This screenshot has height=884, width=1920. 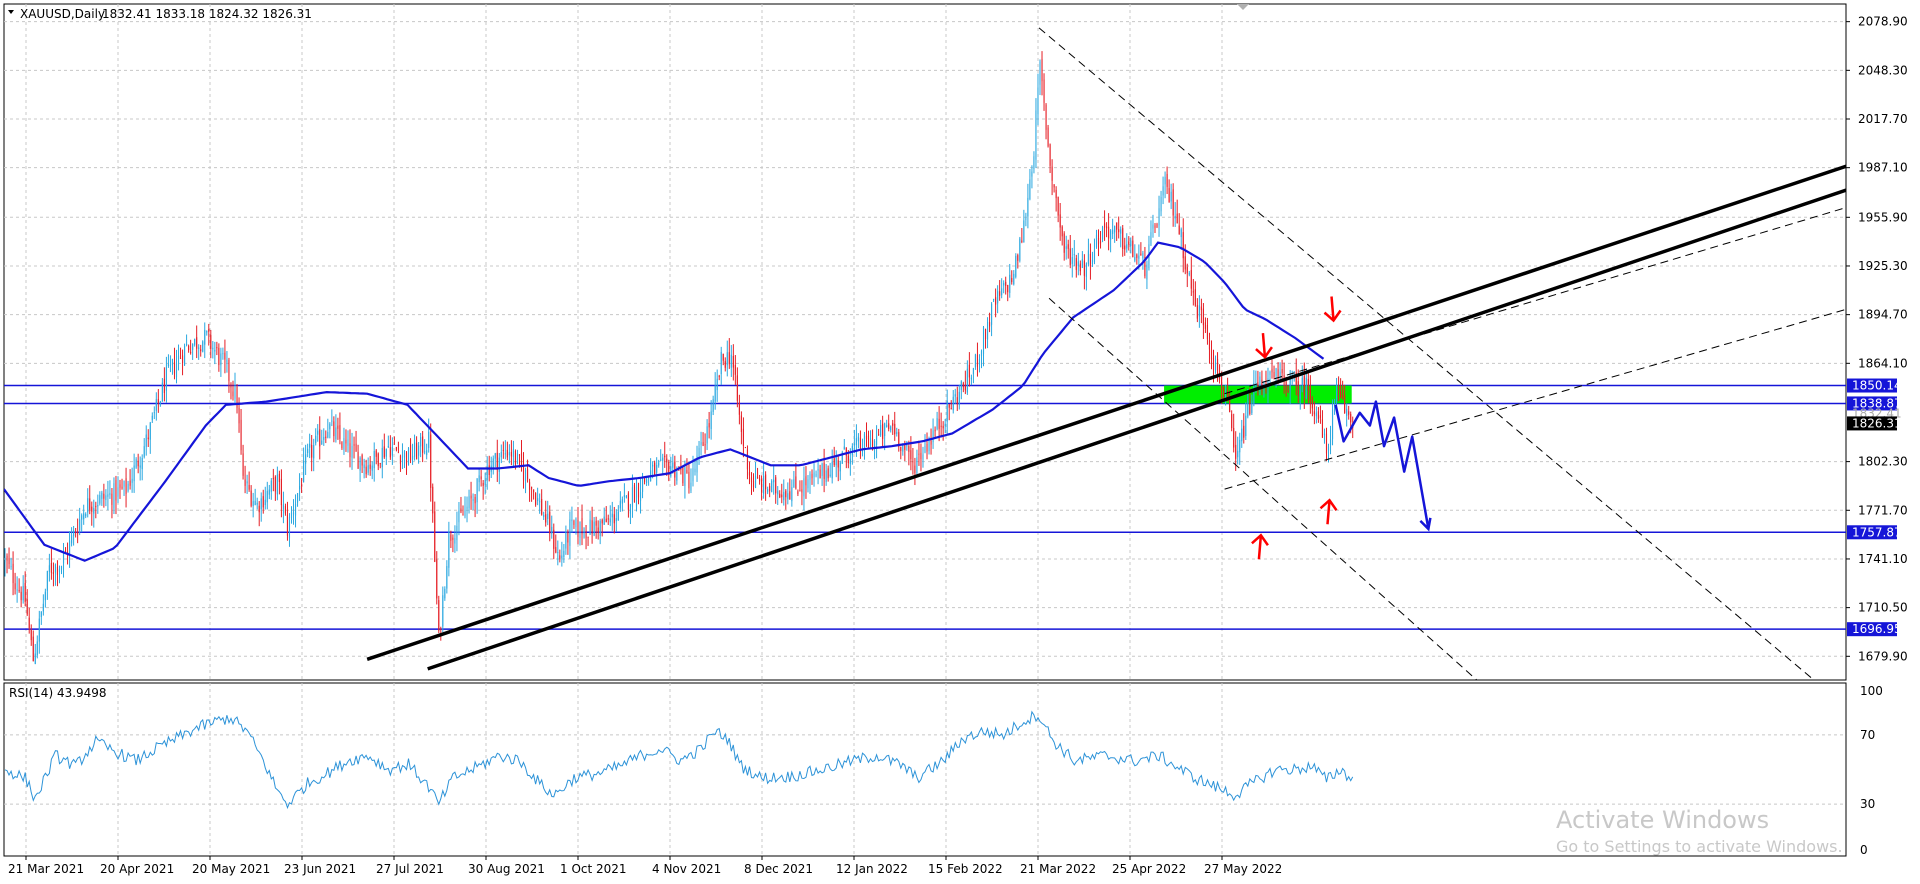 What do you see at coordinates (1871, 691) in the screenshot?
I see `rsi-tick-label: 100` at bounding box center [1871, 691].